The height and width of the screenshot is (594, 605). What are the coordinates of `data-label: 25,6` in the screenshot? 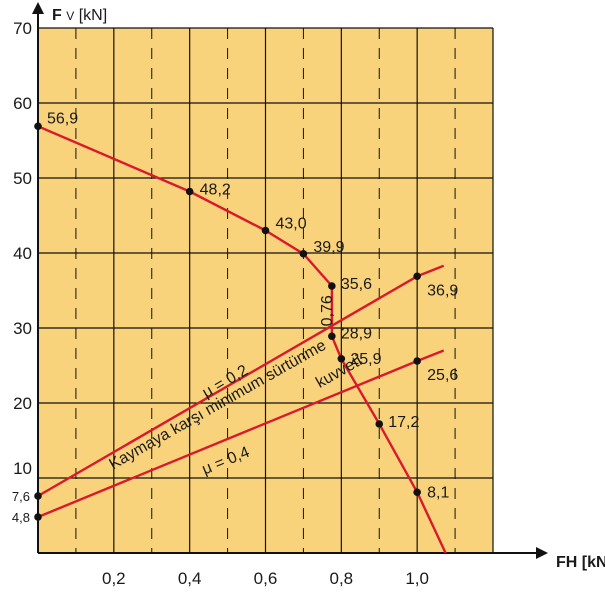 It's located at (442, 375).